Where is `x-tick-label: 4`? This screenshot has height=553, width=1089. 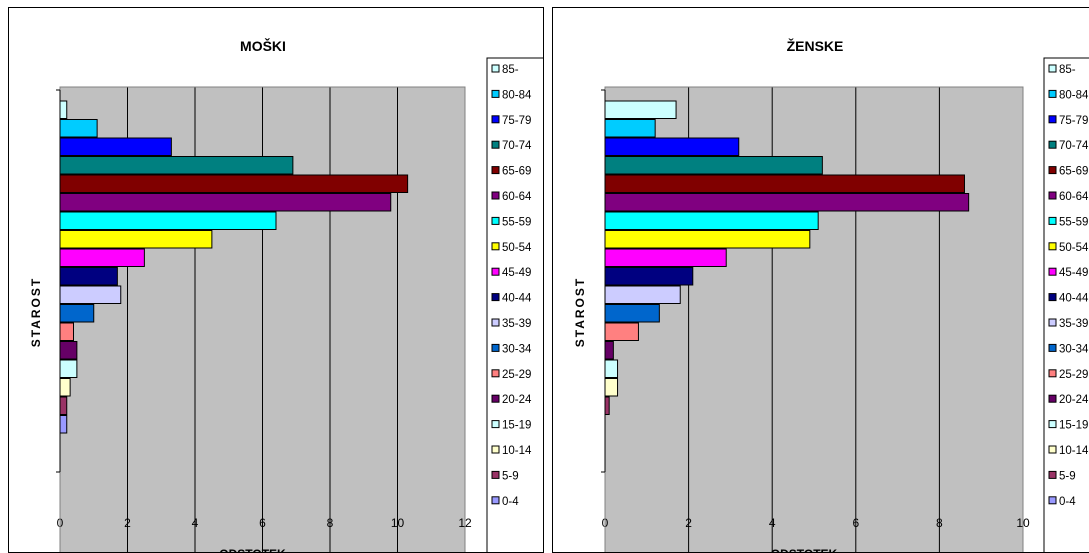 x-tick-label: 4 is located at coordinates (195, 523).